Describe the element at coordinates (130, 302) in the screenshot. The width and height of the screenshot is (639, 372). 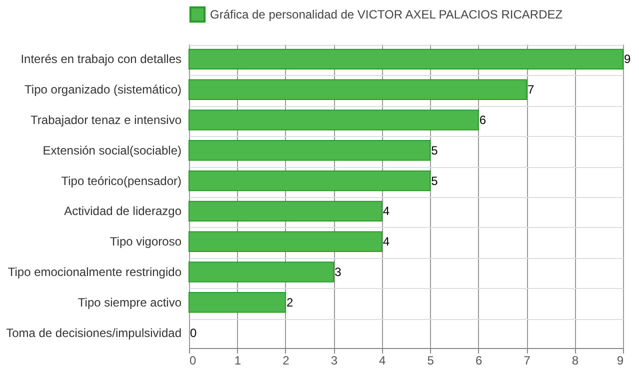
I see `y-tick-label: Tipo siempre activo` at that location.